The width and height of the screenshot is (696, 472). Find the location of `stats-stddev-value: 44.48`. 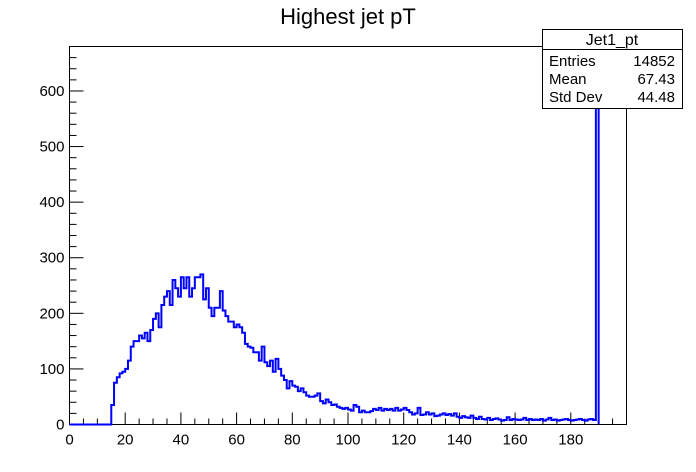

stats-stddev-value: 44.48 is located at coordinates (656, 97).